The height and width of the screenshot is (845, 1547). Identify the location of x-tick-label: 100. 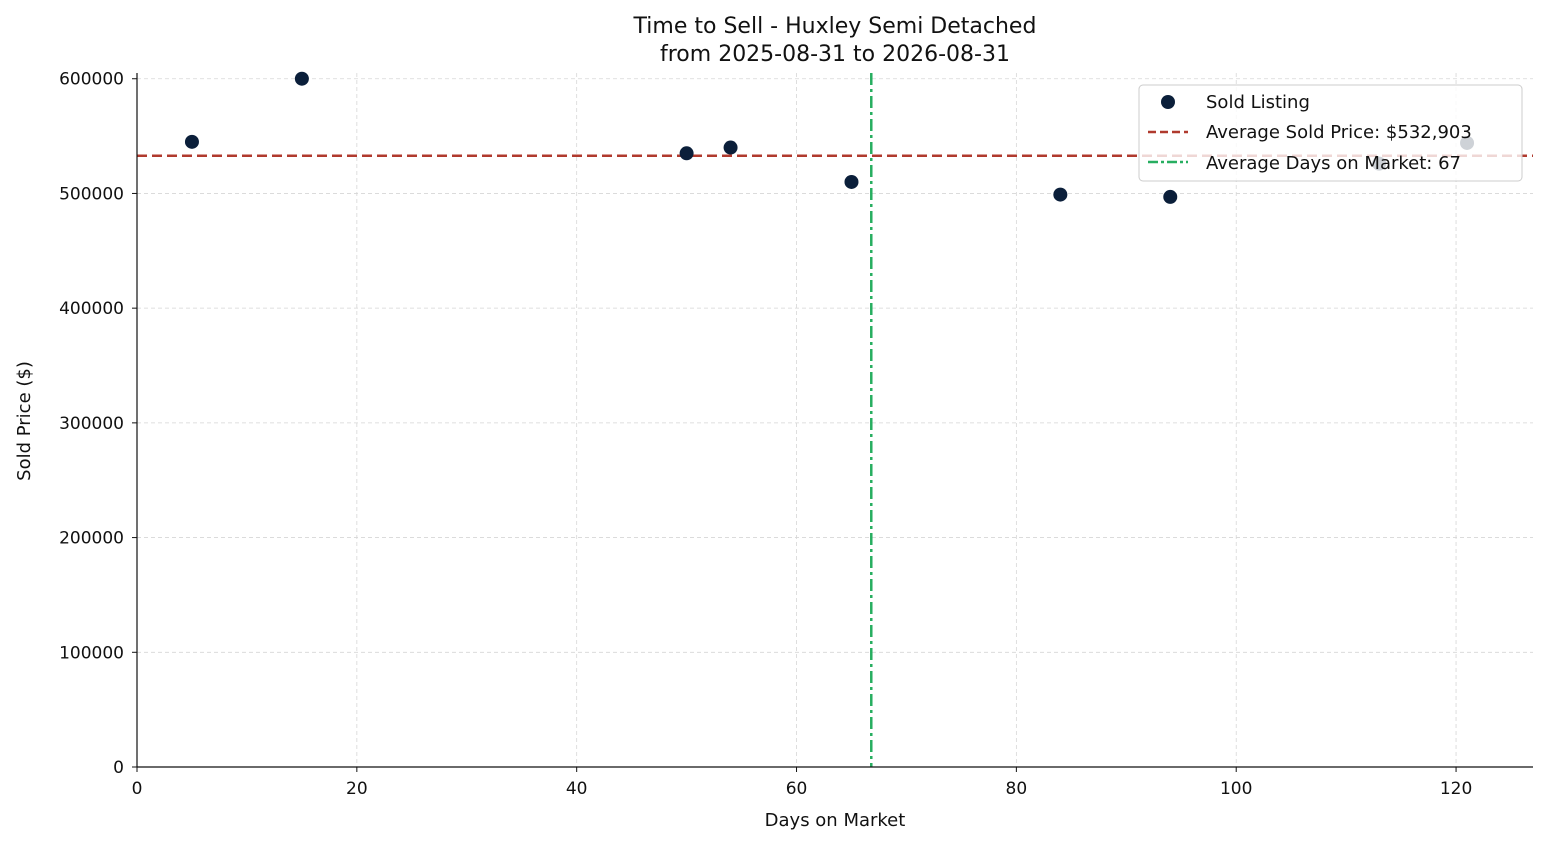
(1236, 789).